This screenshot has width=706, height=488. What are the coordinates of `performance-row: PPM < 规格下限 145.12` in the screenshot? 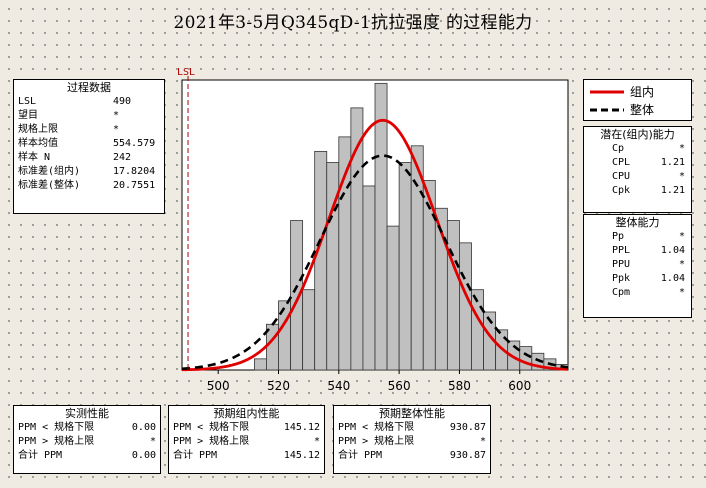 It's located at (246, 428).